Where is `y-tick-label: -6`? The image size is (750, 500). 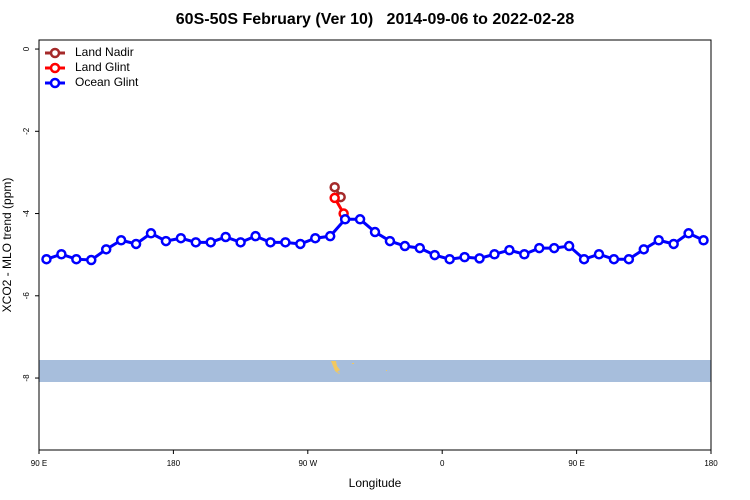
y-tick-label: -6 is located at coordinates (26, 296).